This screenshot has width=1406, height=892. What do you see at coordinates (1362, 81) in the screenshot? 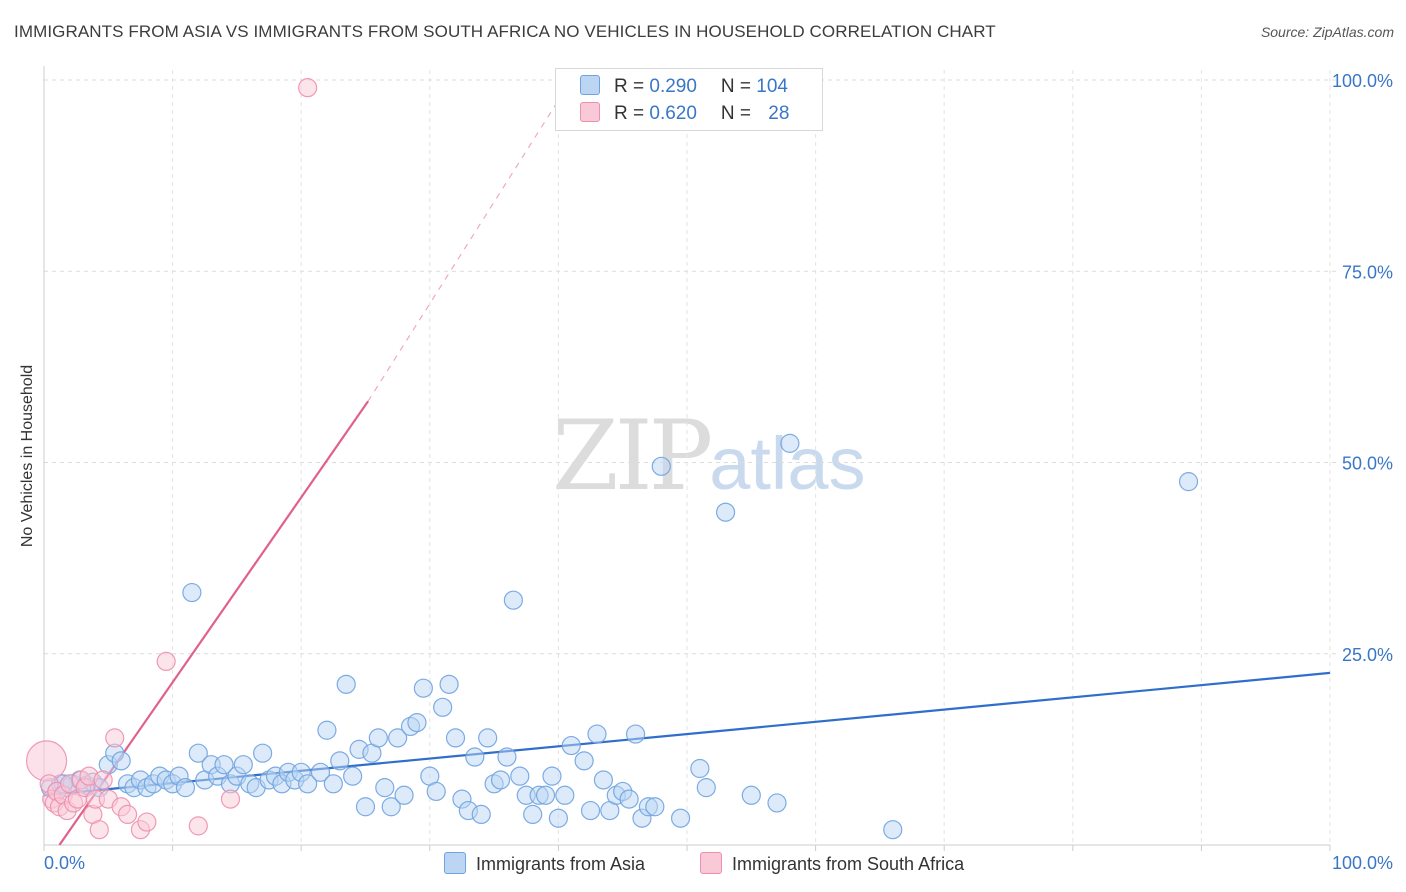
I see `y-tick-label: 100.0%` at bounding box center [1362, 81].